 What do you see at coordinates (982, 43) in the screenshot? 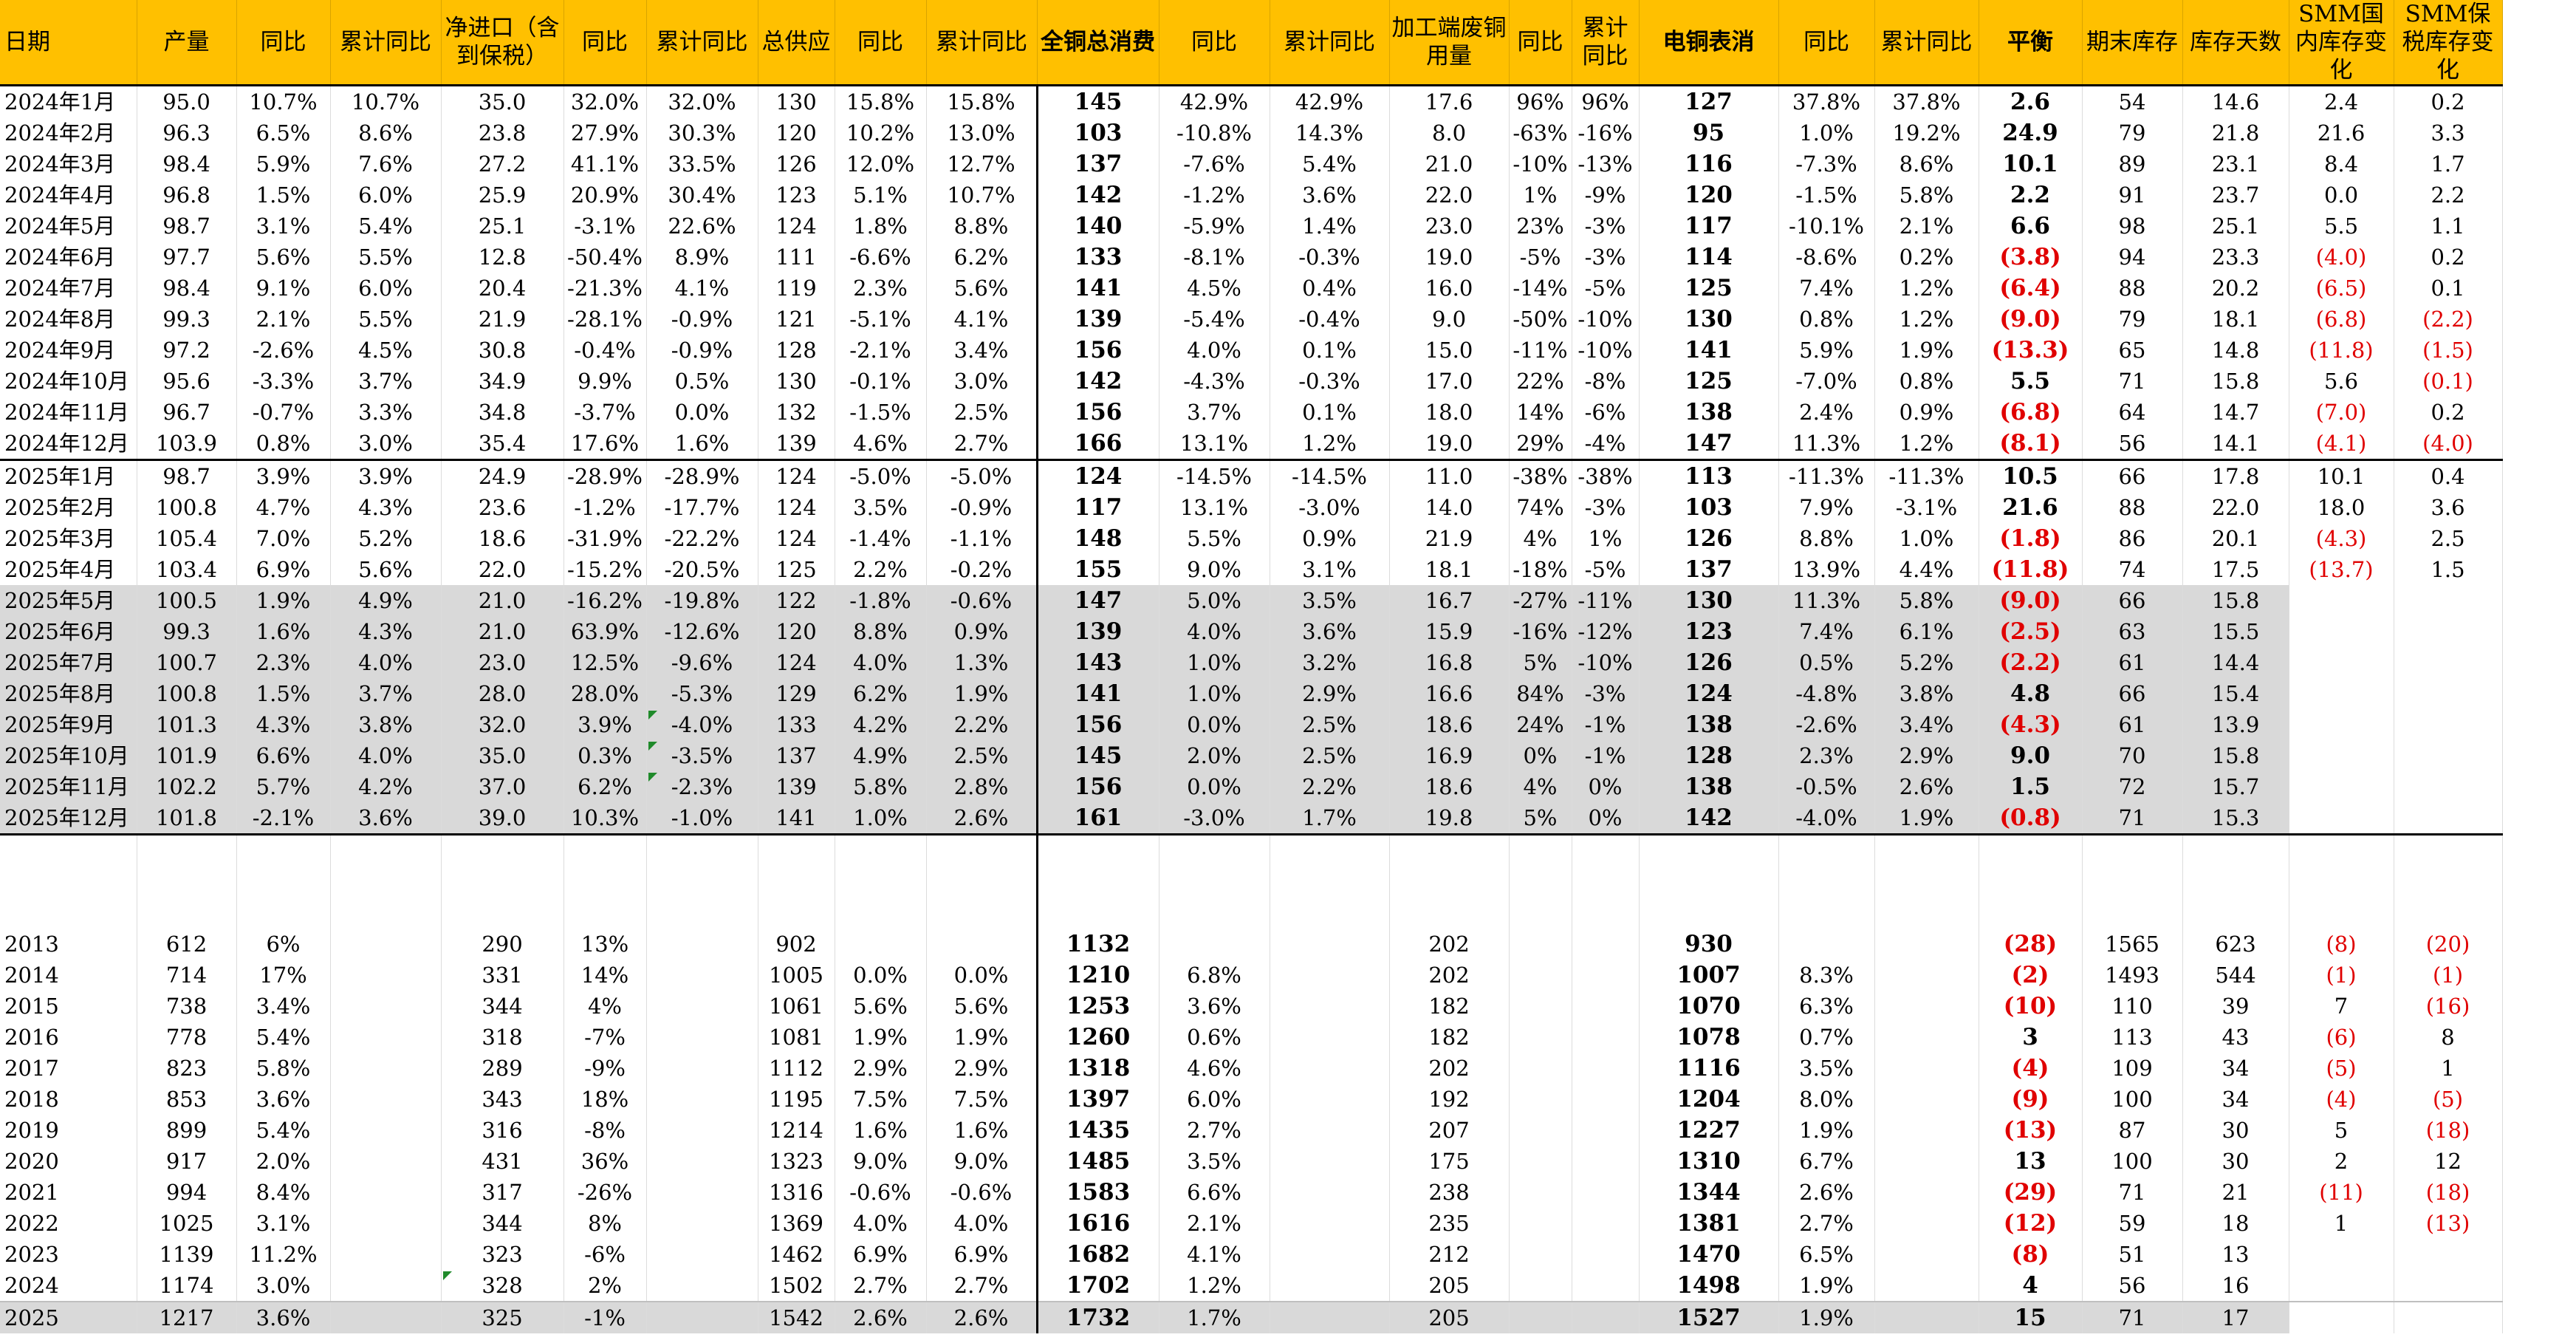
I see `header-supply-cum-yoy: 累计同比` at bounding box center [982, 43].